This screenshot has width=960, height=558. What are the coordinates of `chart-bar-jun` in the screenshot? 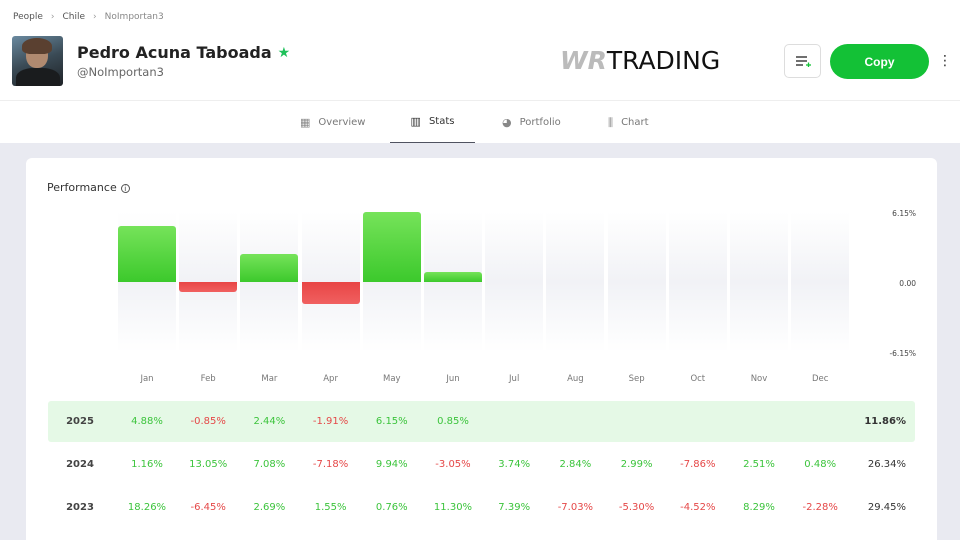 It's located at (453, 277).